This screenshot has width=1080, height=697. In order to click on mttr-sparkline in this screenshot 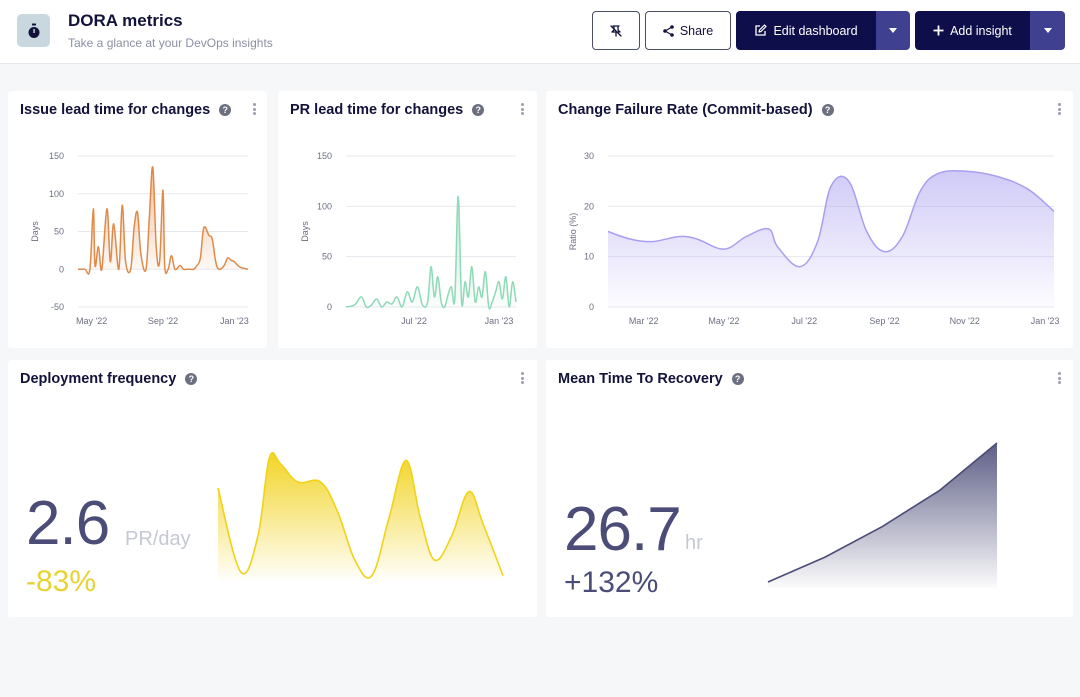, I will do `click(882, 515)`.